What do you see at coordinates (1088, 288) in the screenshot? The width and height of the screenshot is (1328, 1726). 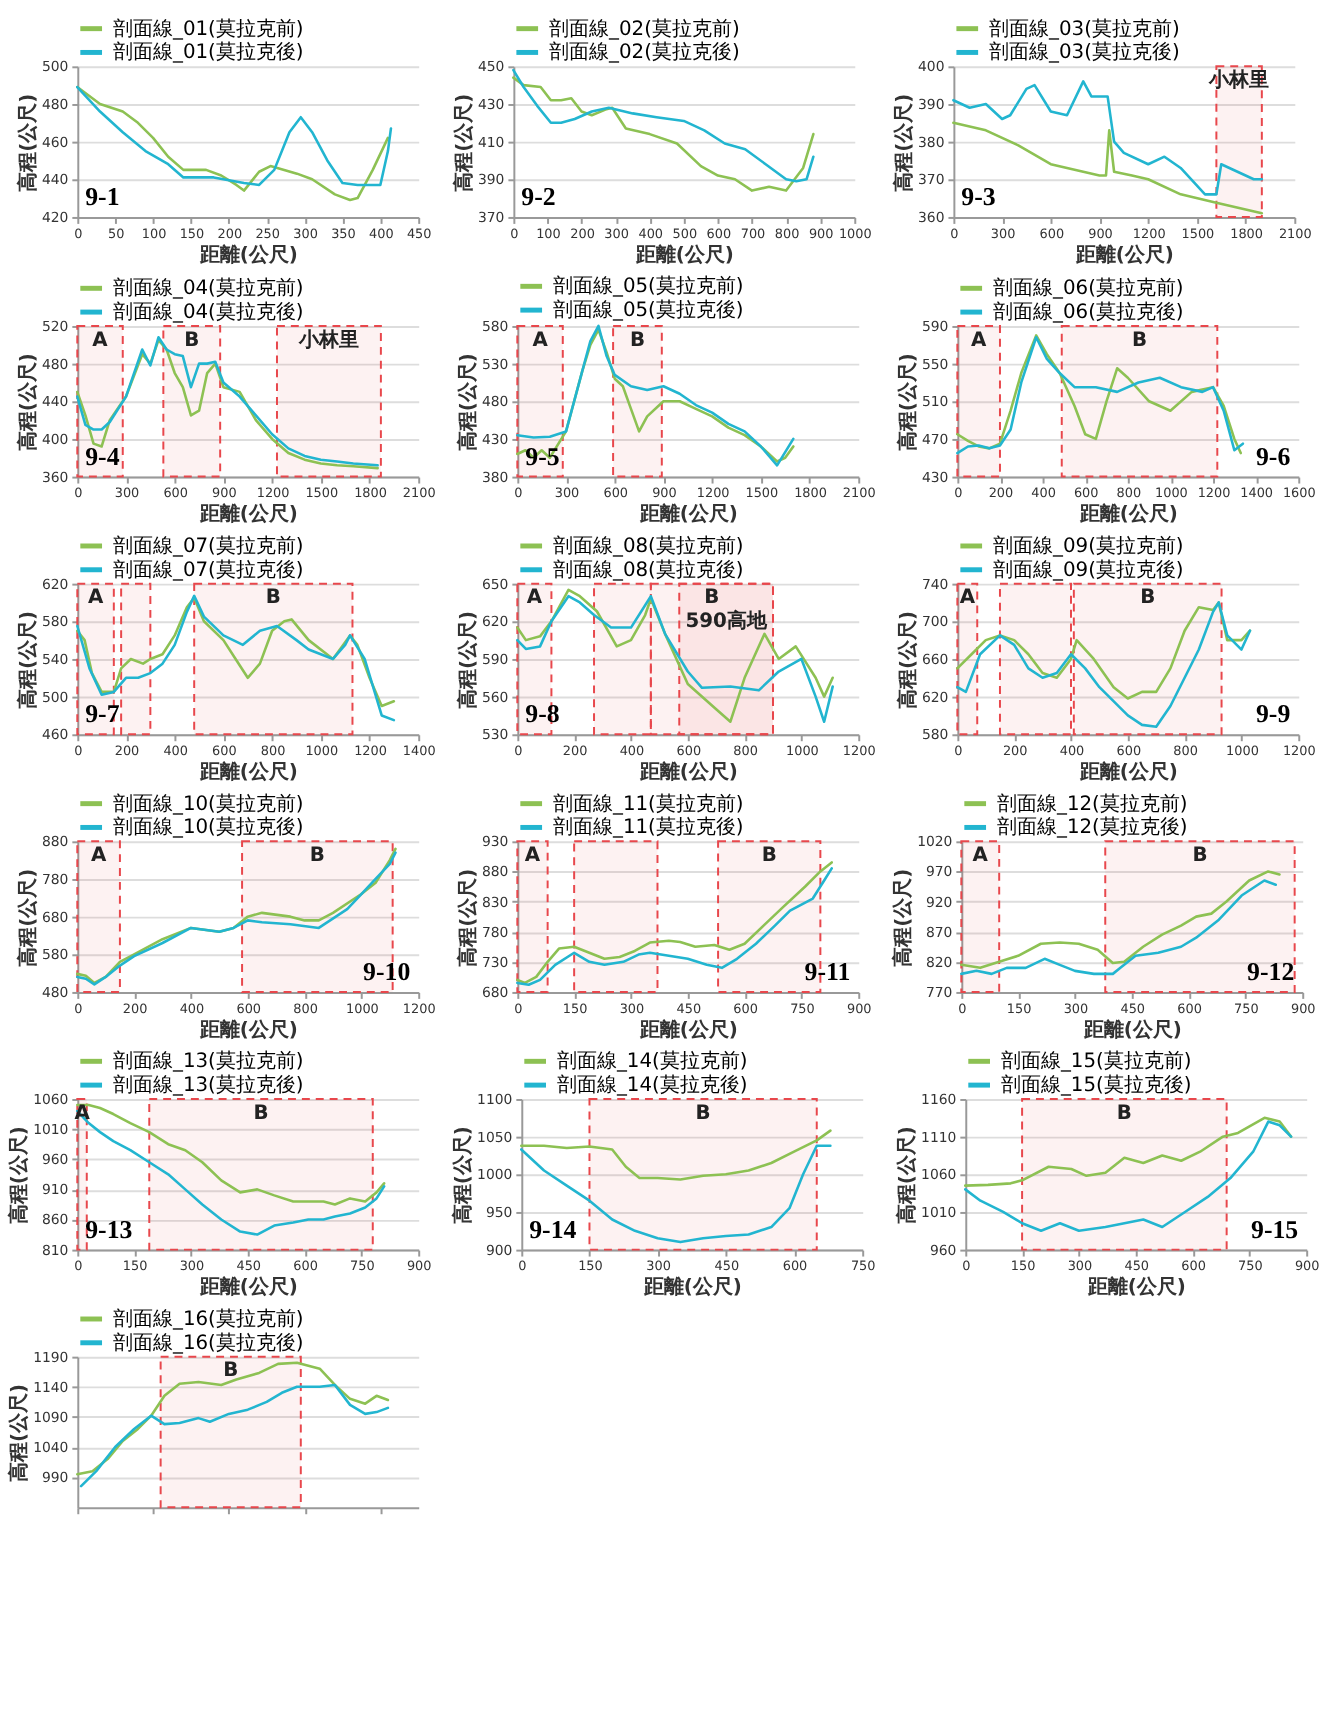 I see `legend-label: 剖面線_06(莫拉克前)` at bounding box center [1088, 288].